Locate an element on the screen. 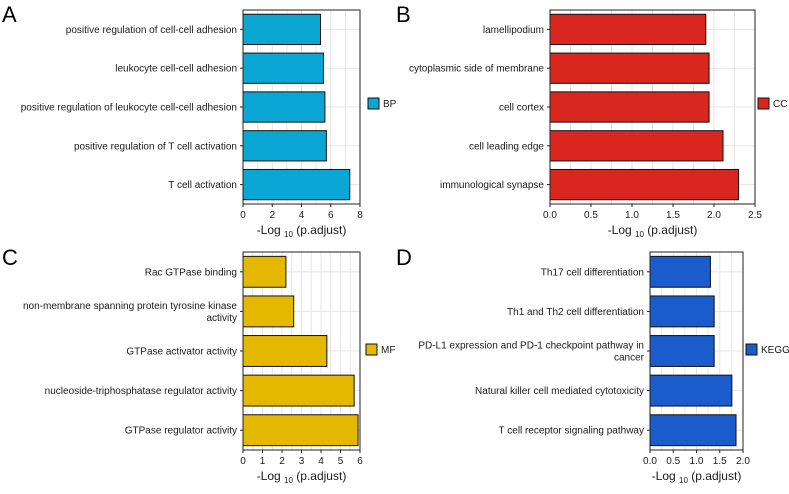 This screenshot has width=789, height=494. panel-letter: A is located at coordinates (9, 14).